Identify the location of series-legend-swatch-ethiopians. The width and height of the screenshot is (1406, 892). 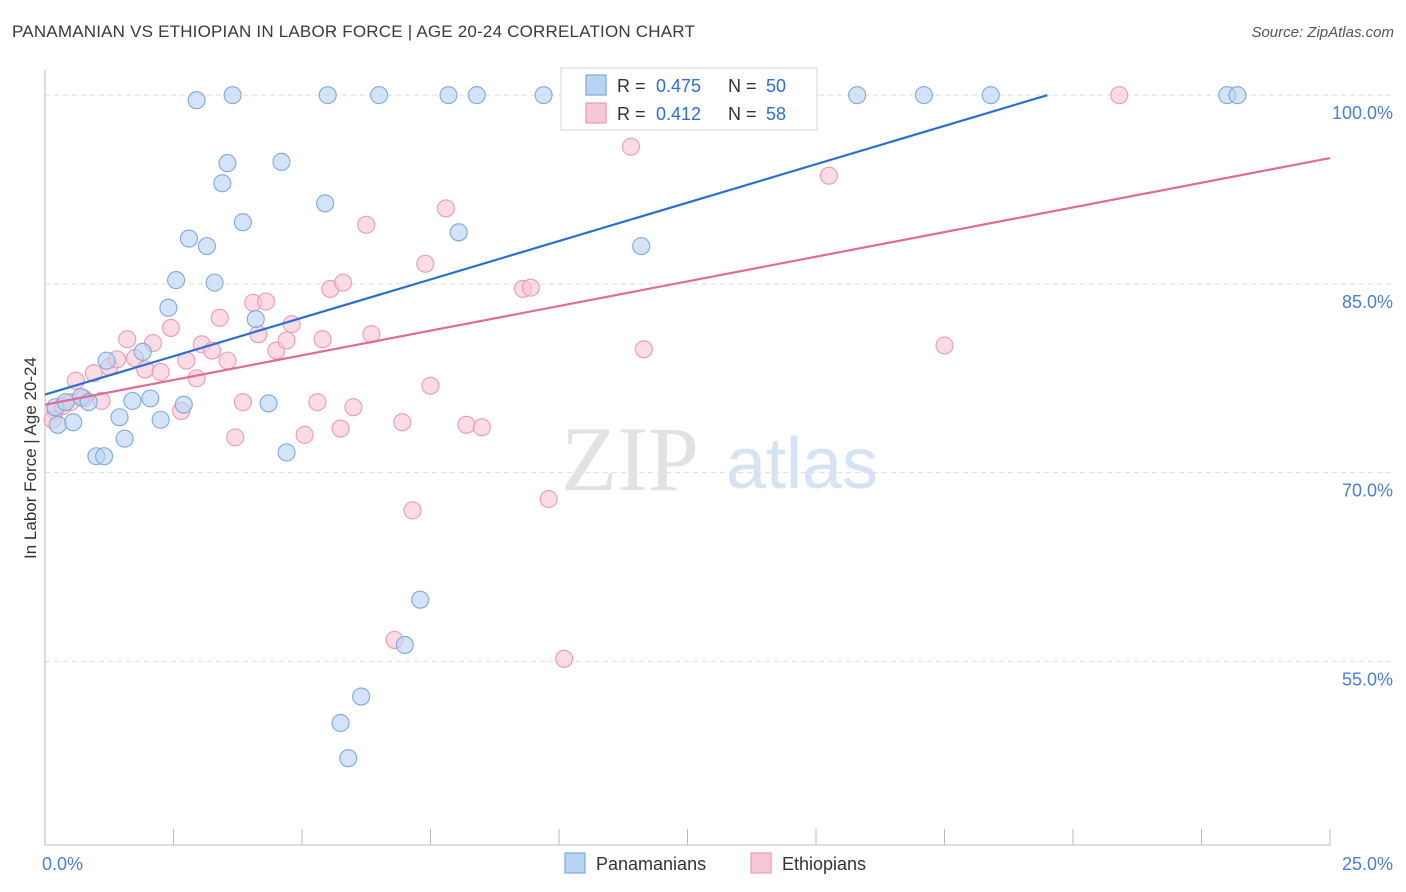
(761, 863).